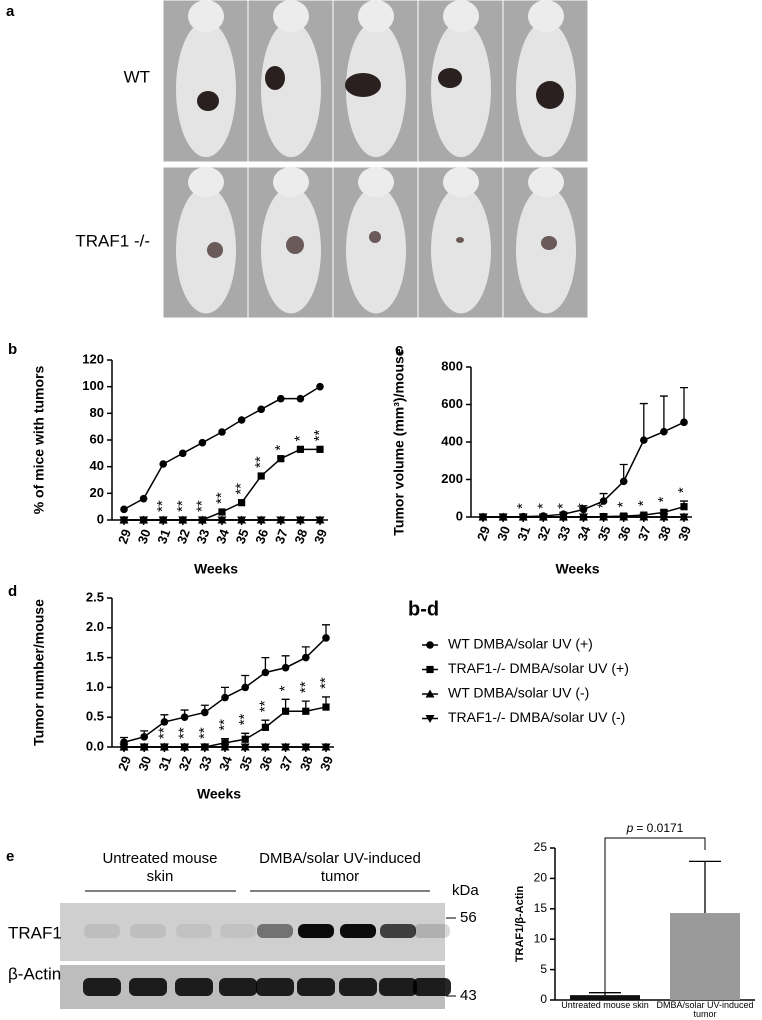 The width and height of the screenshot is (762, 1020). I want to click on p-symbol: p, so click(630, 828).